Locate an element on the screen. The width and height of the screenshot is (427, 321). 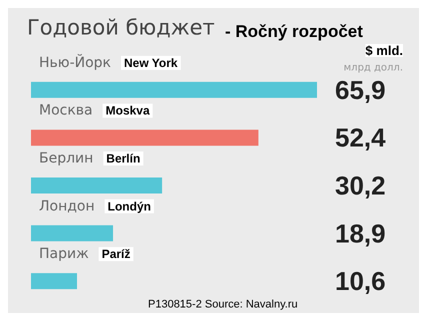
text: млрд долл. is located at coordinates (374, 68).